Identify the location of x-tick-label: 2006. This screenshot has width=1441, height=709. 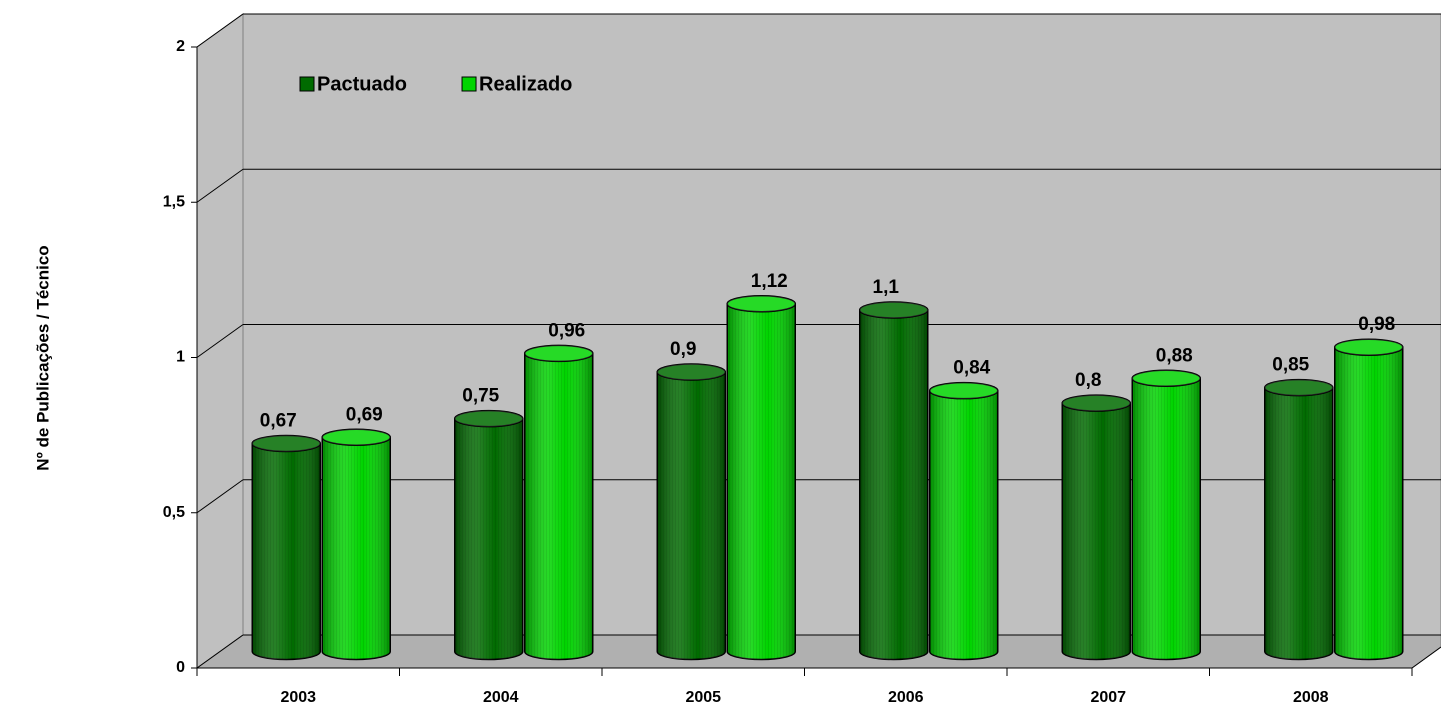
(906, 697).